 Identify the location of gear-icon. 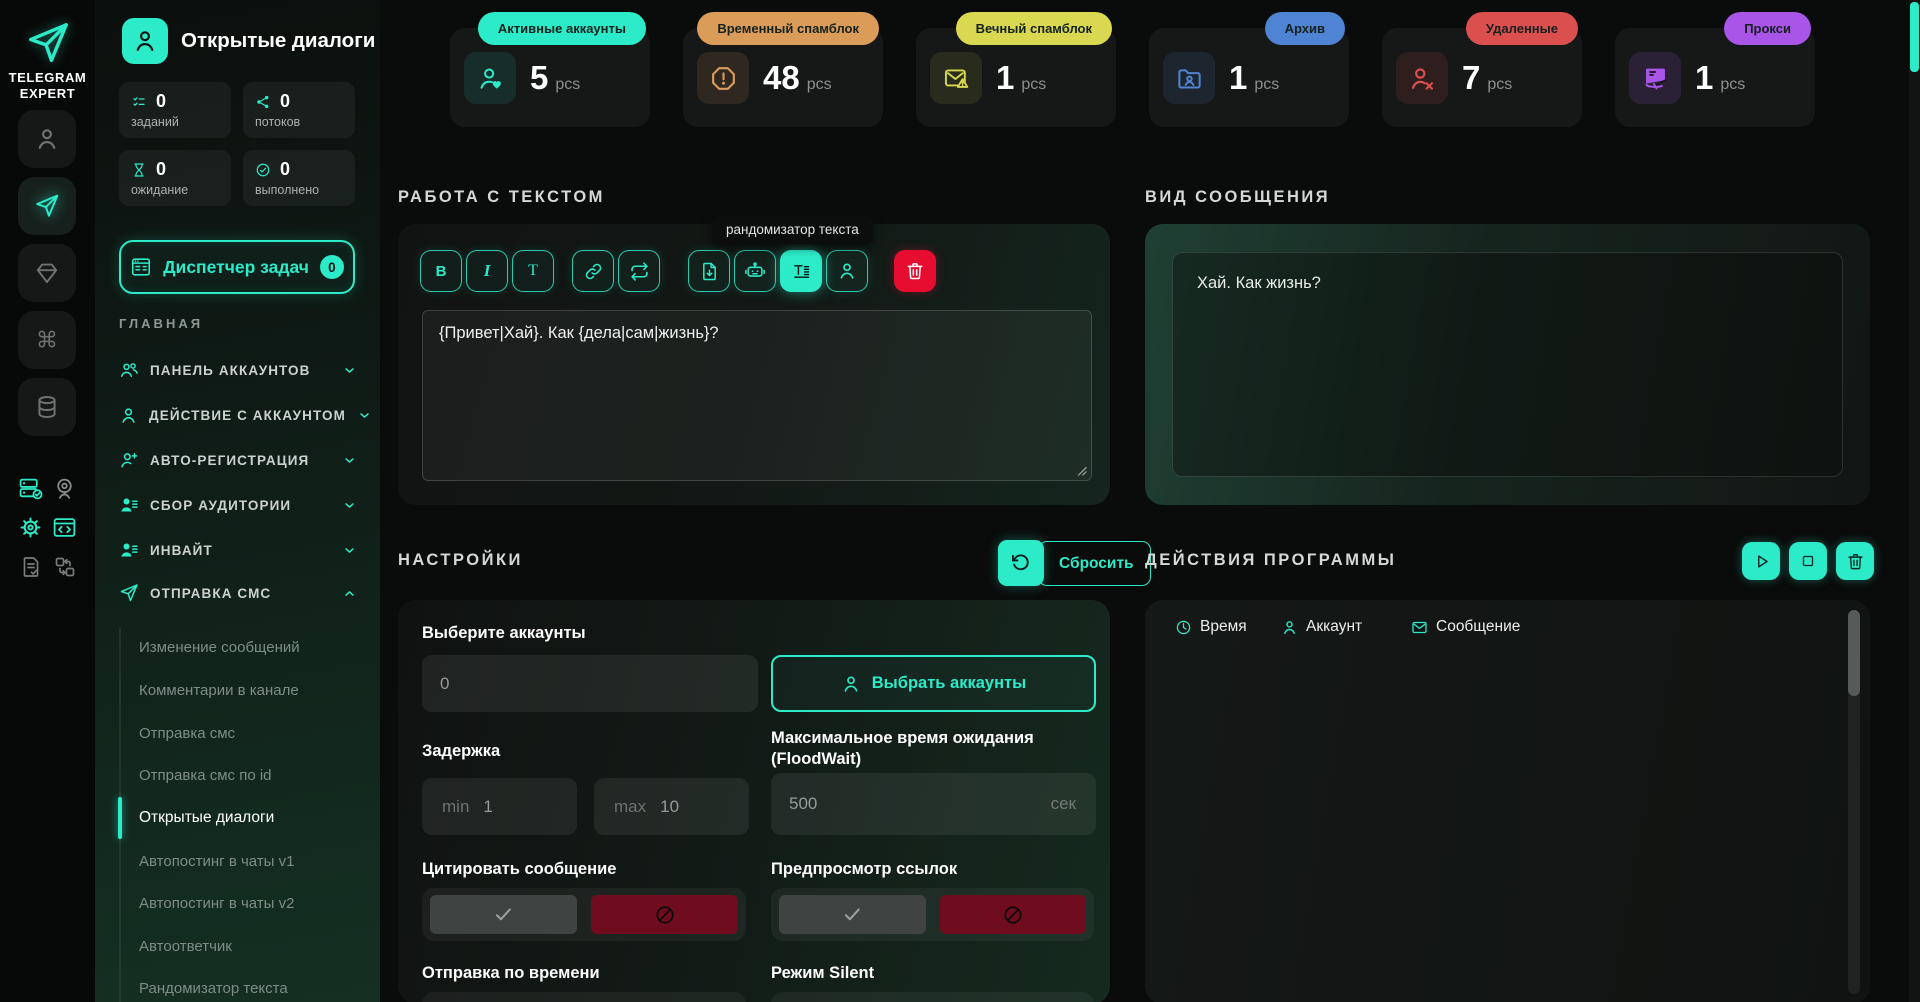
(30, 527).